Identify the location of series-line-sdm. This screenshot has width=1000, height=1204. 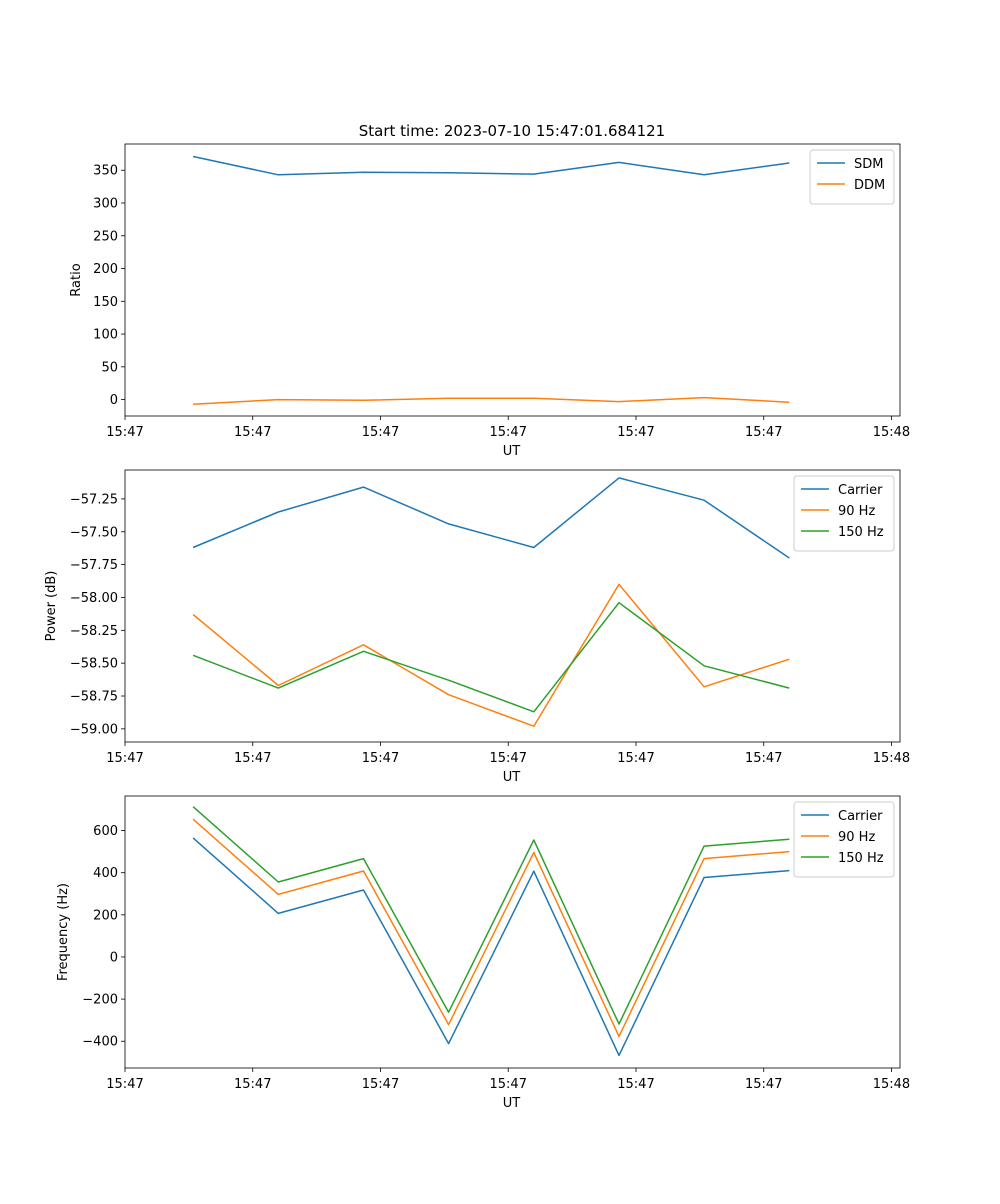
(491, 165).